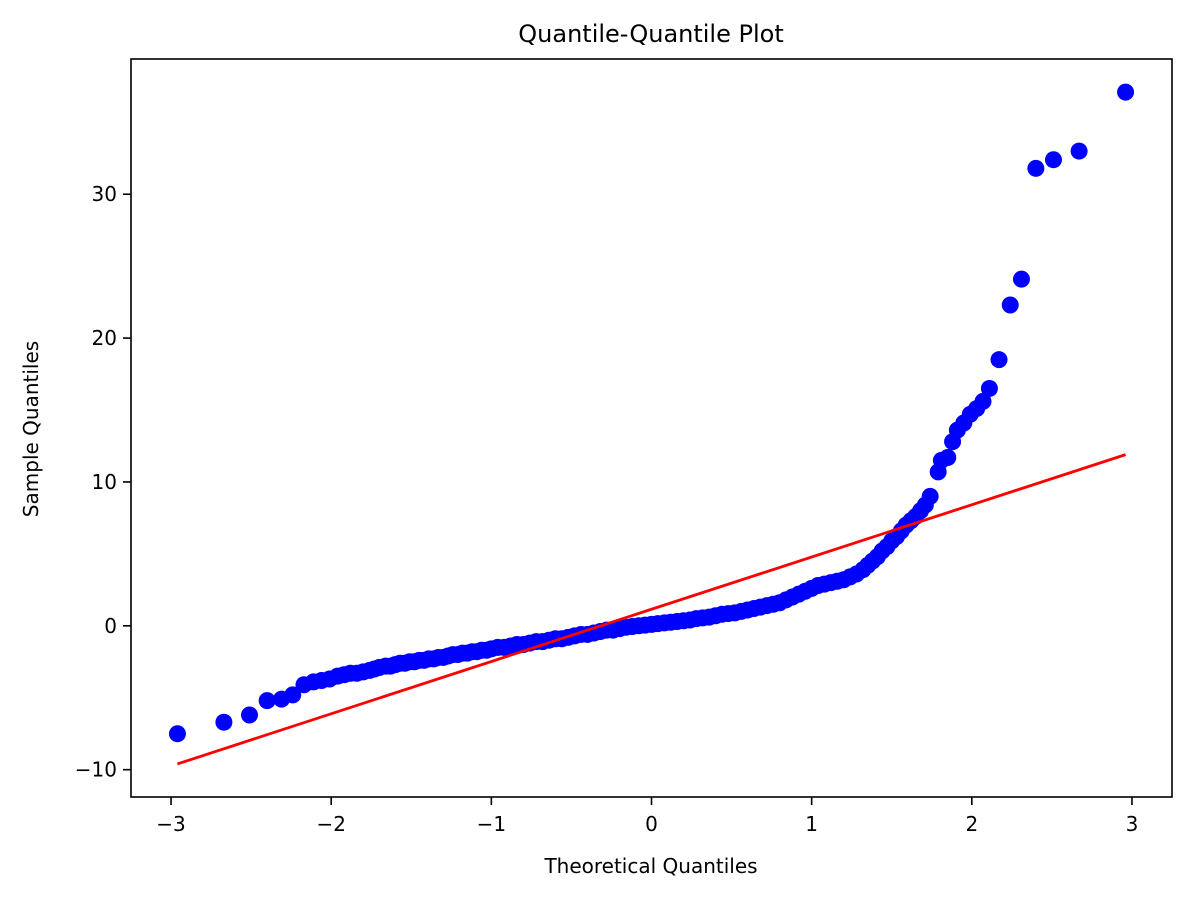 This screenshot has width=1191, height=898. I want to click on x-tick-label: 0, so click(651, 824).